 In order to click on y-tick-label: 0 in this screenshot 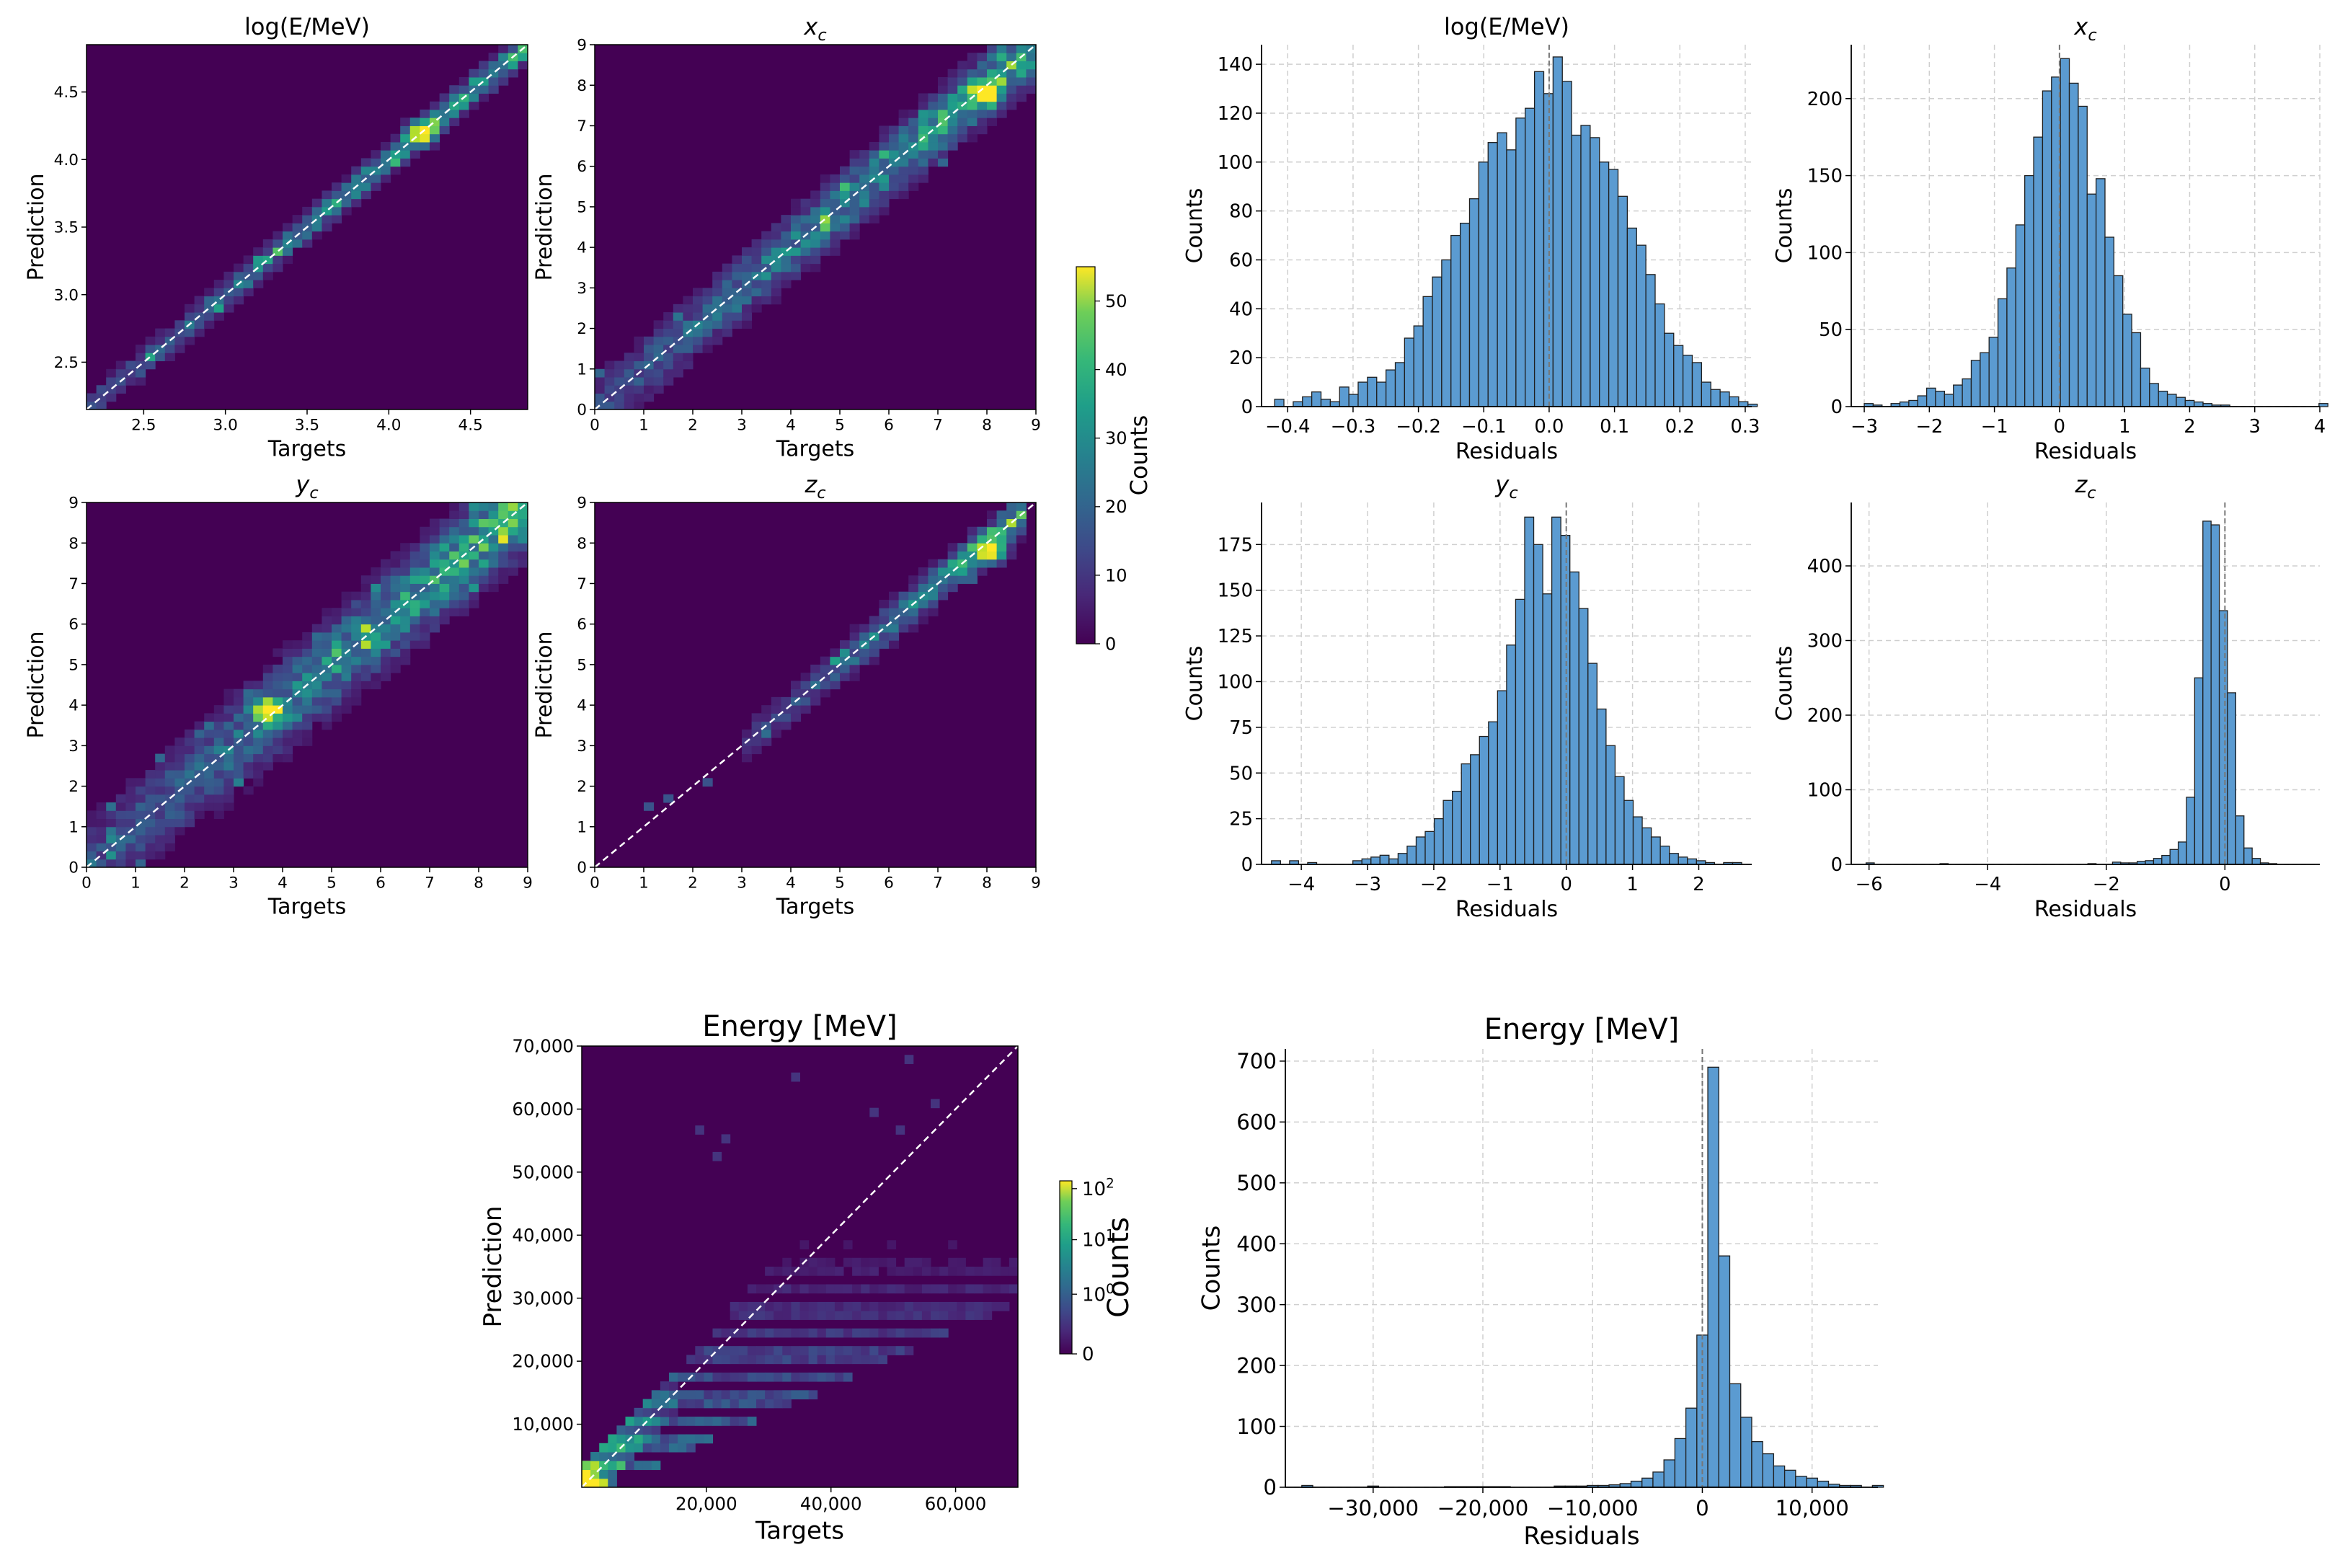, I will do `click(73, 868)`.